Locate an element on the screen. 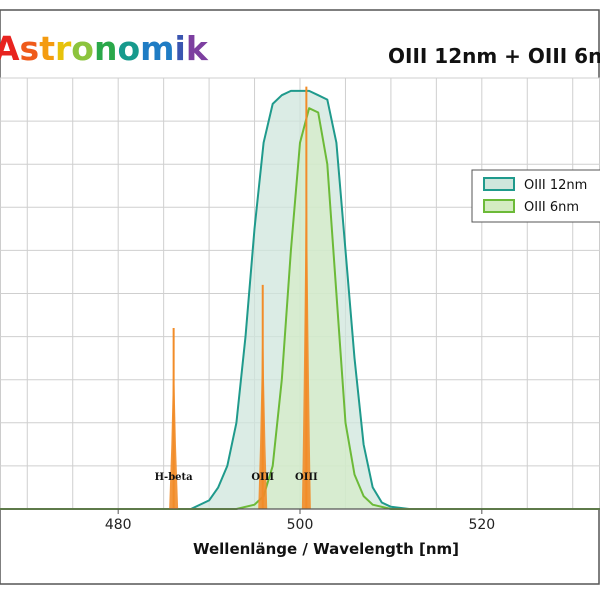 This screenshot has height=600, width=600. x-tick-label: 520 is located at coordinates (481, 525).